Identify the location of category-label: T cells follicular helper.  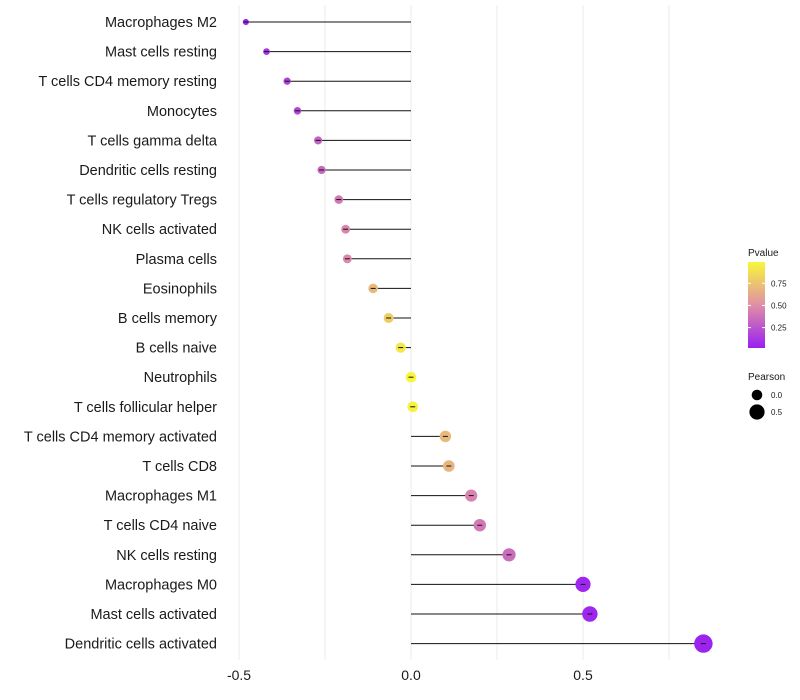
(145, 408).